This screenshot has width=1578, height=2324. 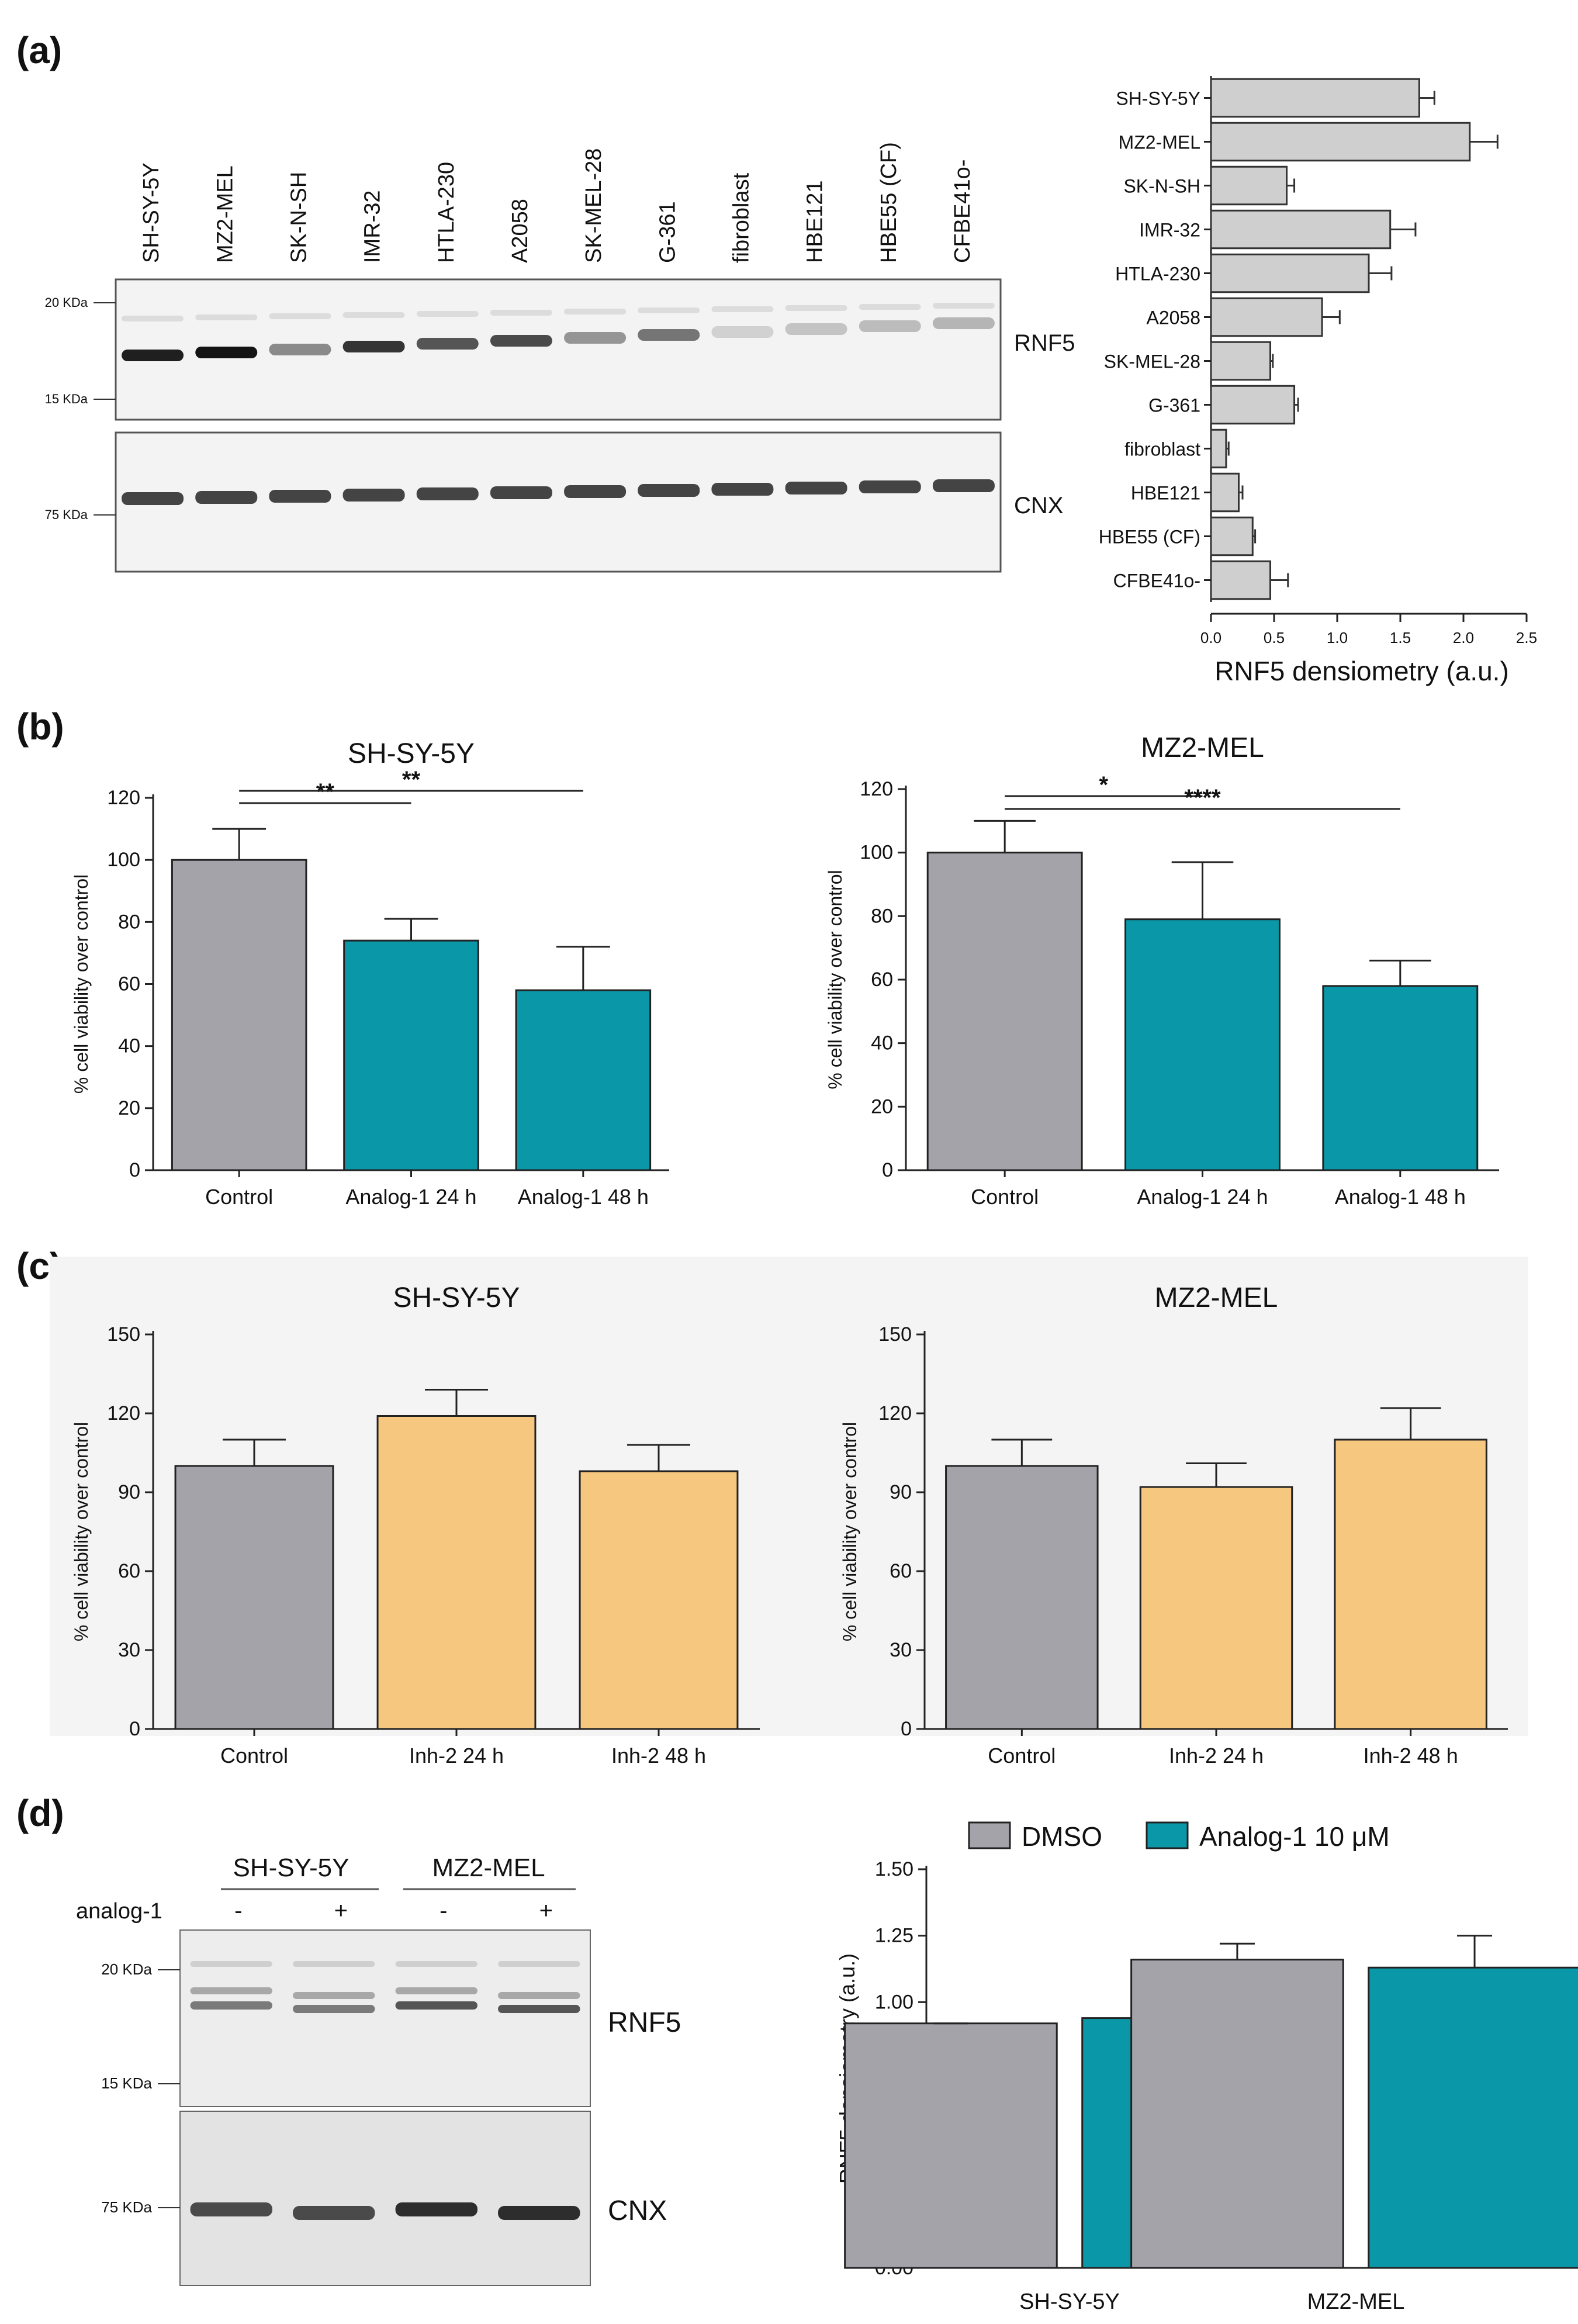 What do you see at coordinates (1156, 581) in the screenshot?
I see `y-tick-label: CFBE41o-` at bounding box center [1156, 581].